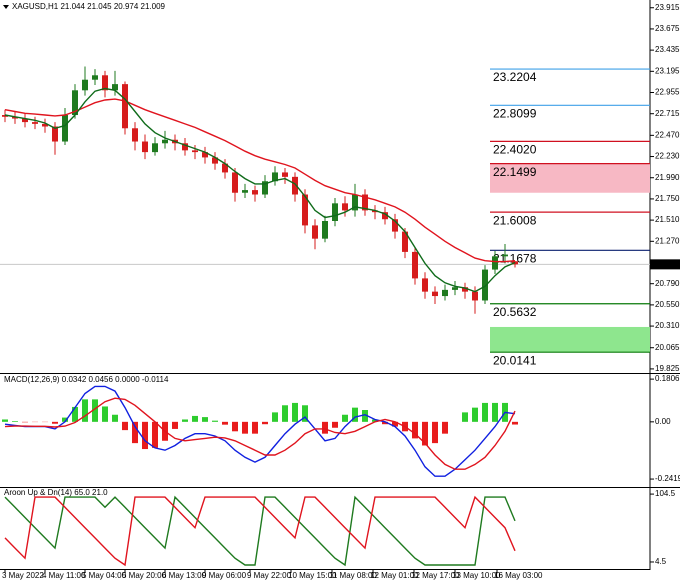 This screenshot has width=680, height=581. What do you see at coordinates (667, 283) in the screenshot?
I see `y-tick-label: 20.790` at bounding box center [667, 283].